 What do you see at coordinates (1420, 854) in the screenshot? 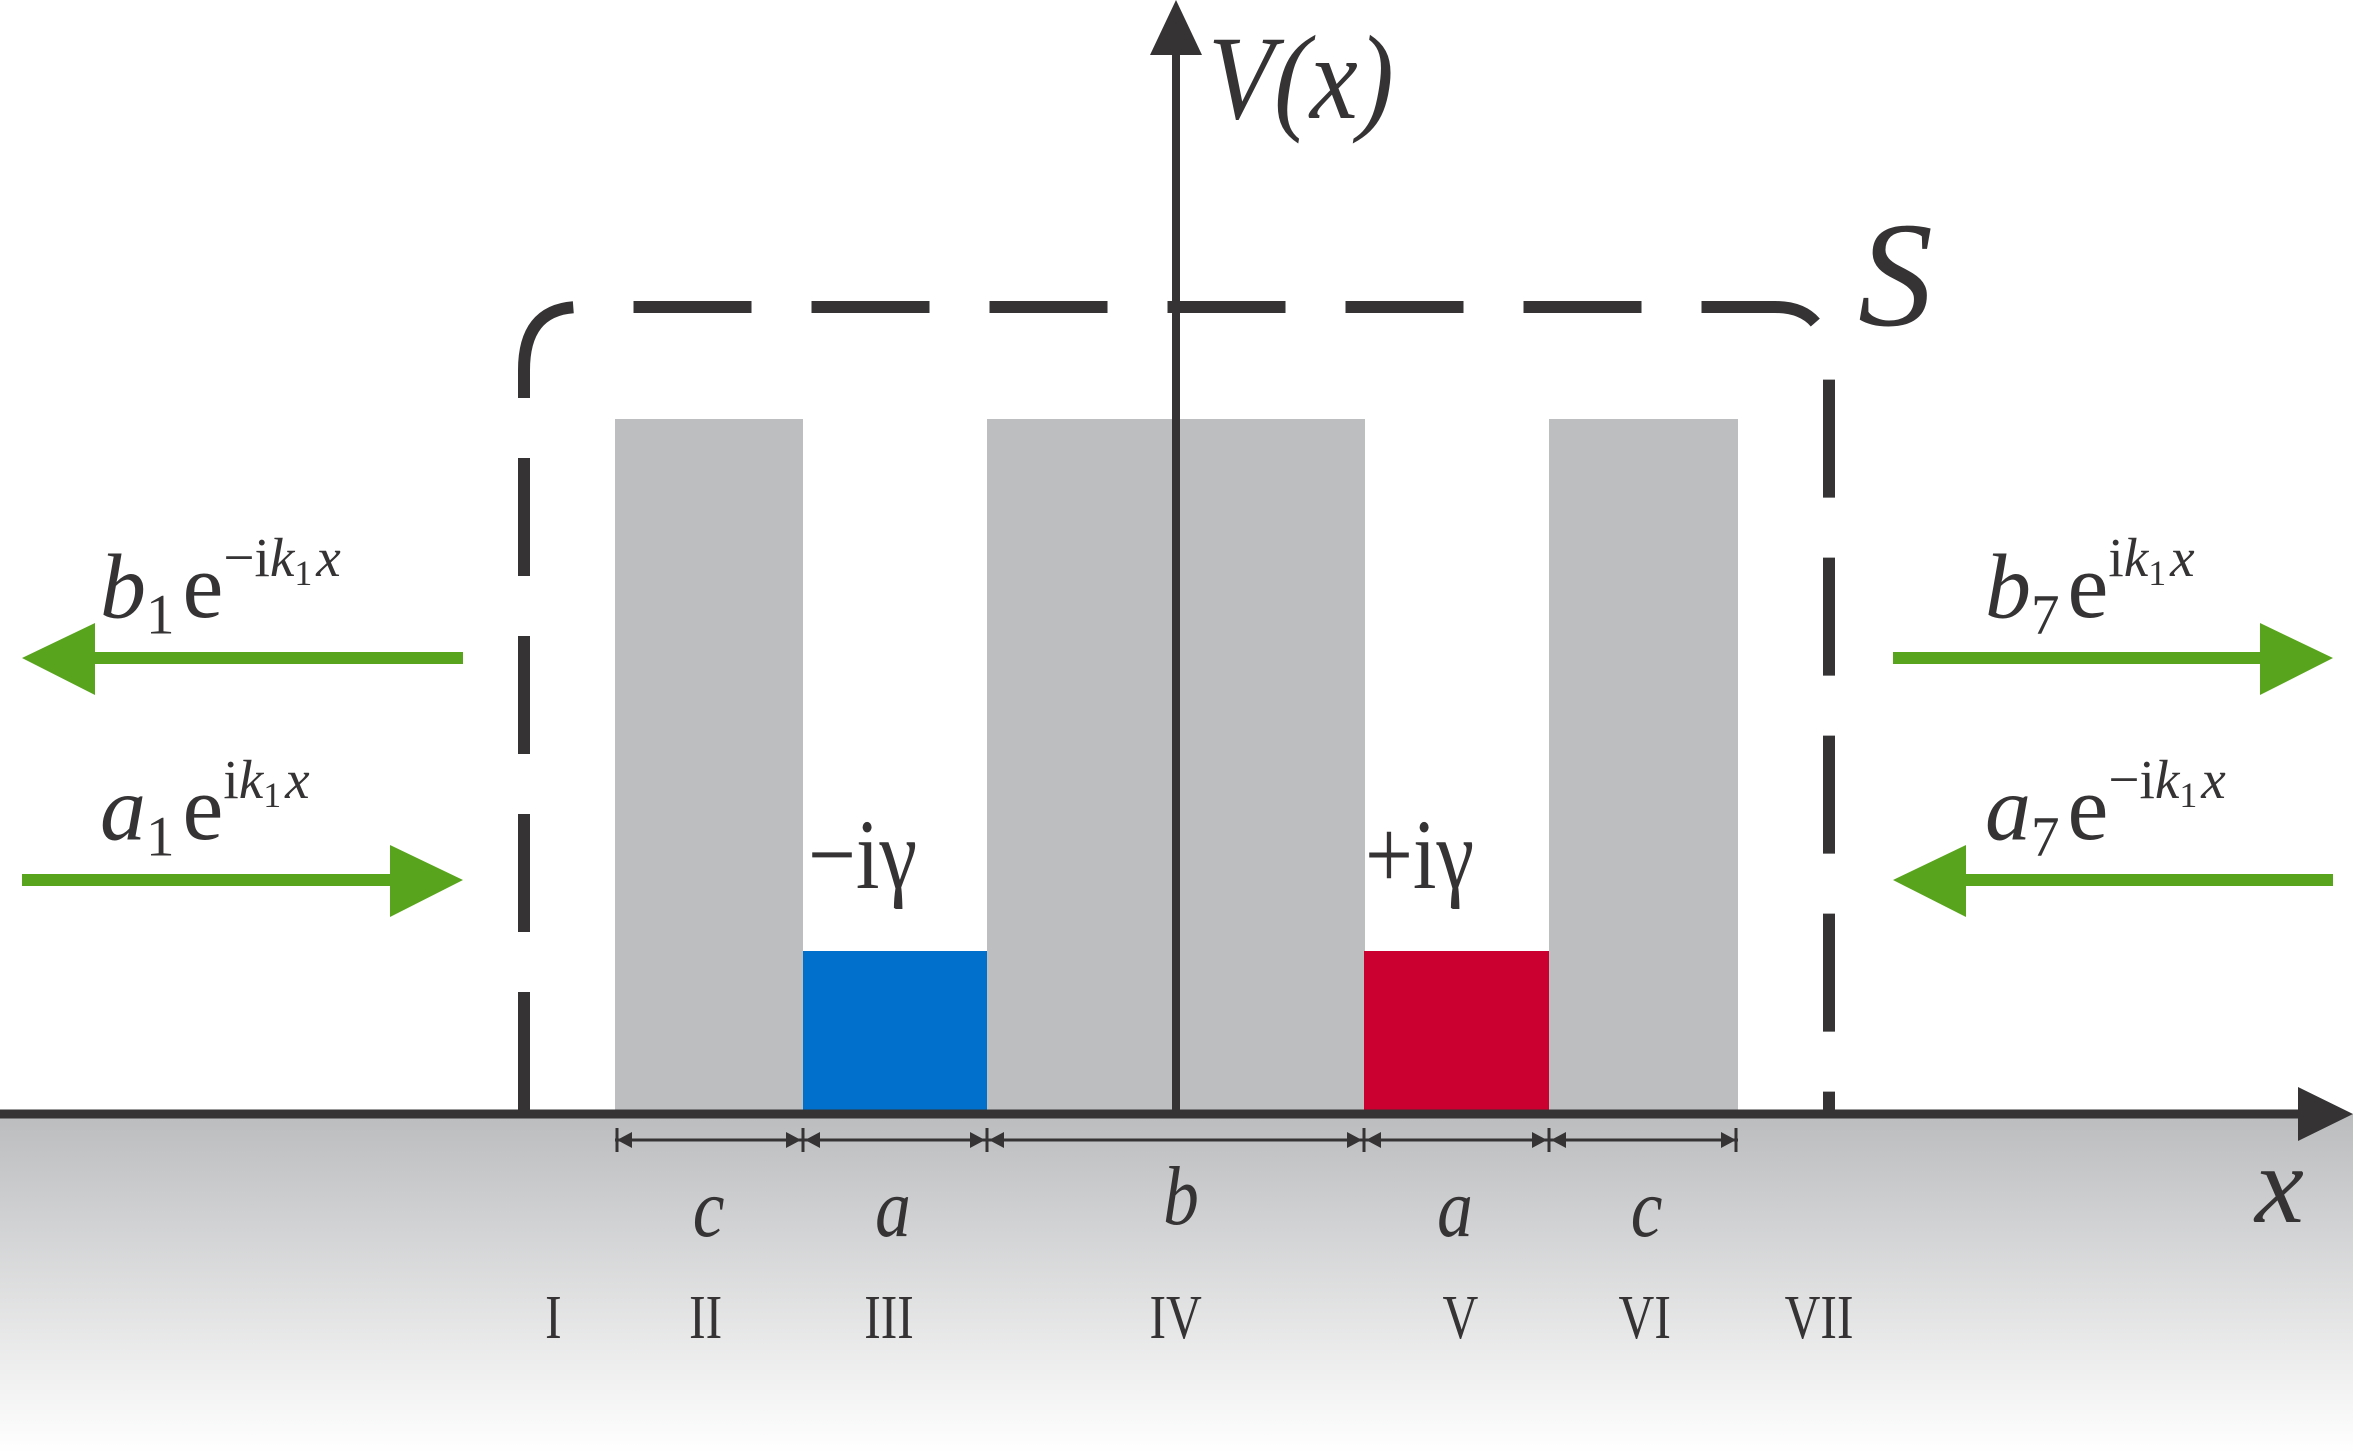
I see `gain-well-label: +iγ` at bounding box center [1420, 854].